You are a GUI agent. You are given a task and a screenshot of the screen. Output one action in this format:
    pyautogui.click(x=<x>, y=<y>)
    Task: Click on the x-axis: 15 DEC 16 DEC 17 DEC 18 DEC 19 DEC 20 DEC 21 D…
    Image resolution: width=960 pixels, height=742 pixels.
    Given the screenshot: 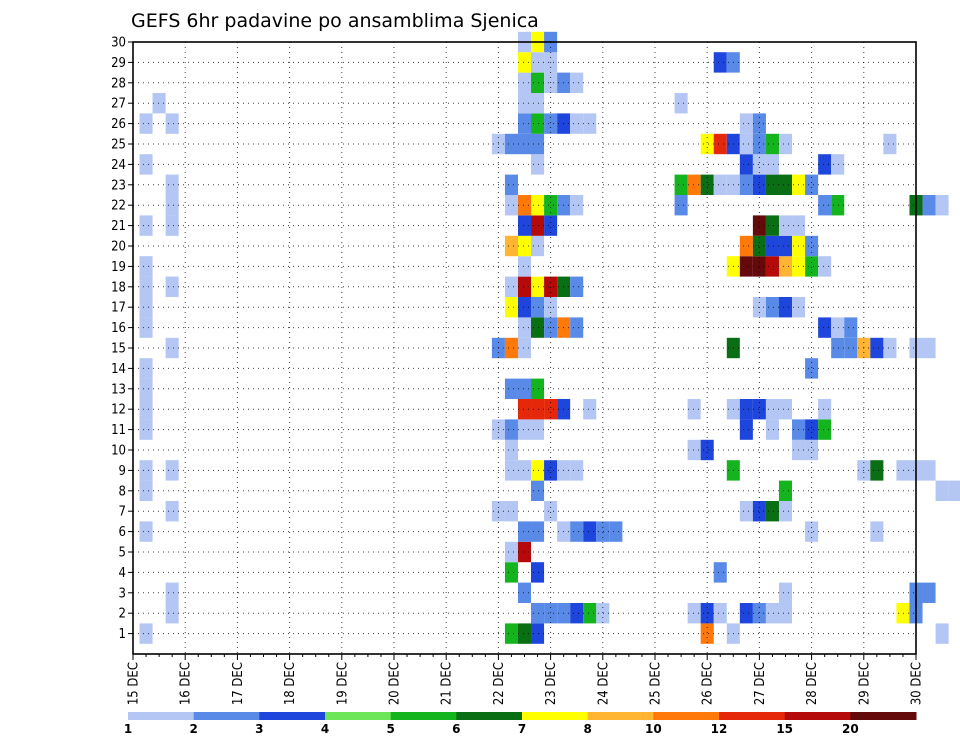 What is the action you would take?
    pyautogui.click(x=526, y=679)
    